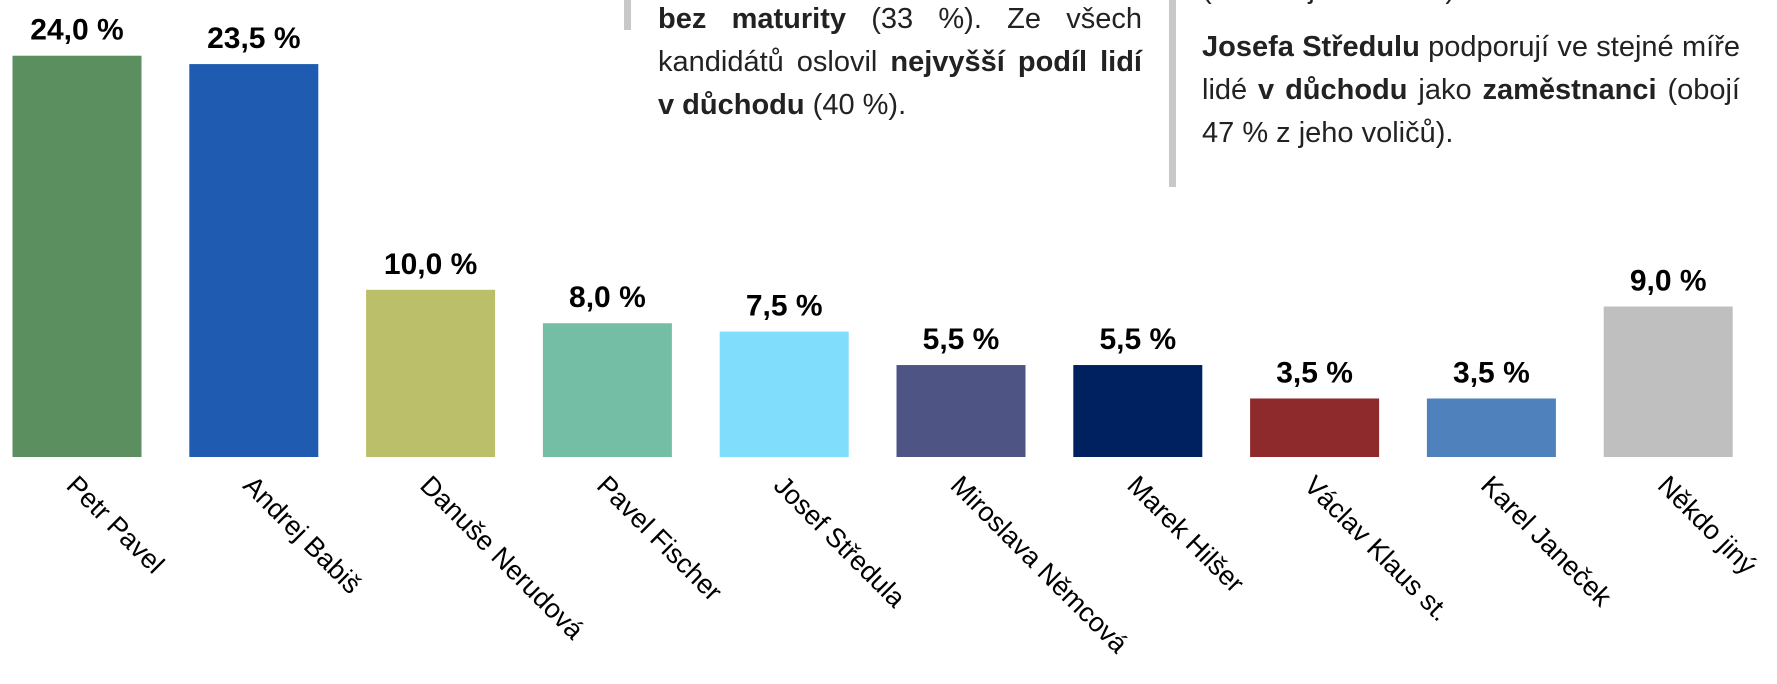 Image resolution: width=1777 pixels, height=684 pixels. What do you see at coordinates (659, 538) in the screenshot?
I see `category-label: Pavel Fischer` at bounding box center [659, 538].